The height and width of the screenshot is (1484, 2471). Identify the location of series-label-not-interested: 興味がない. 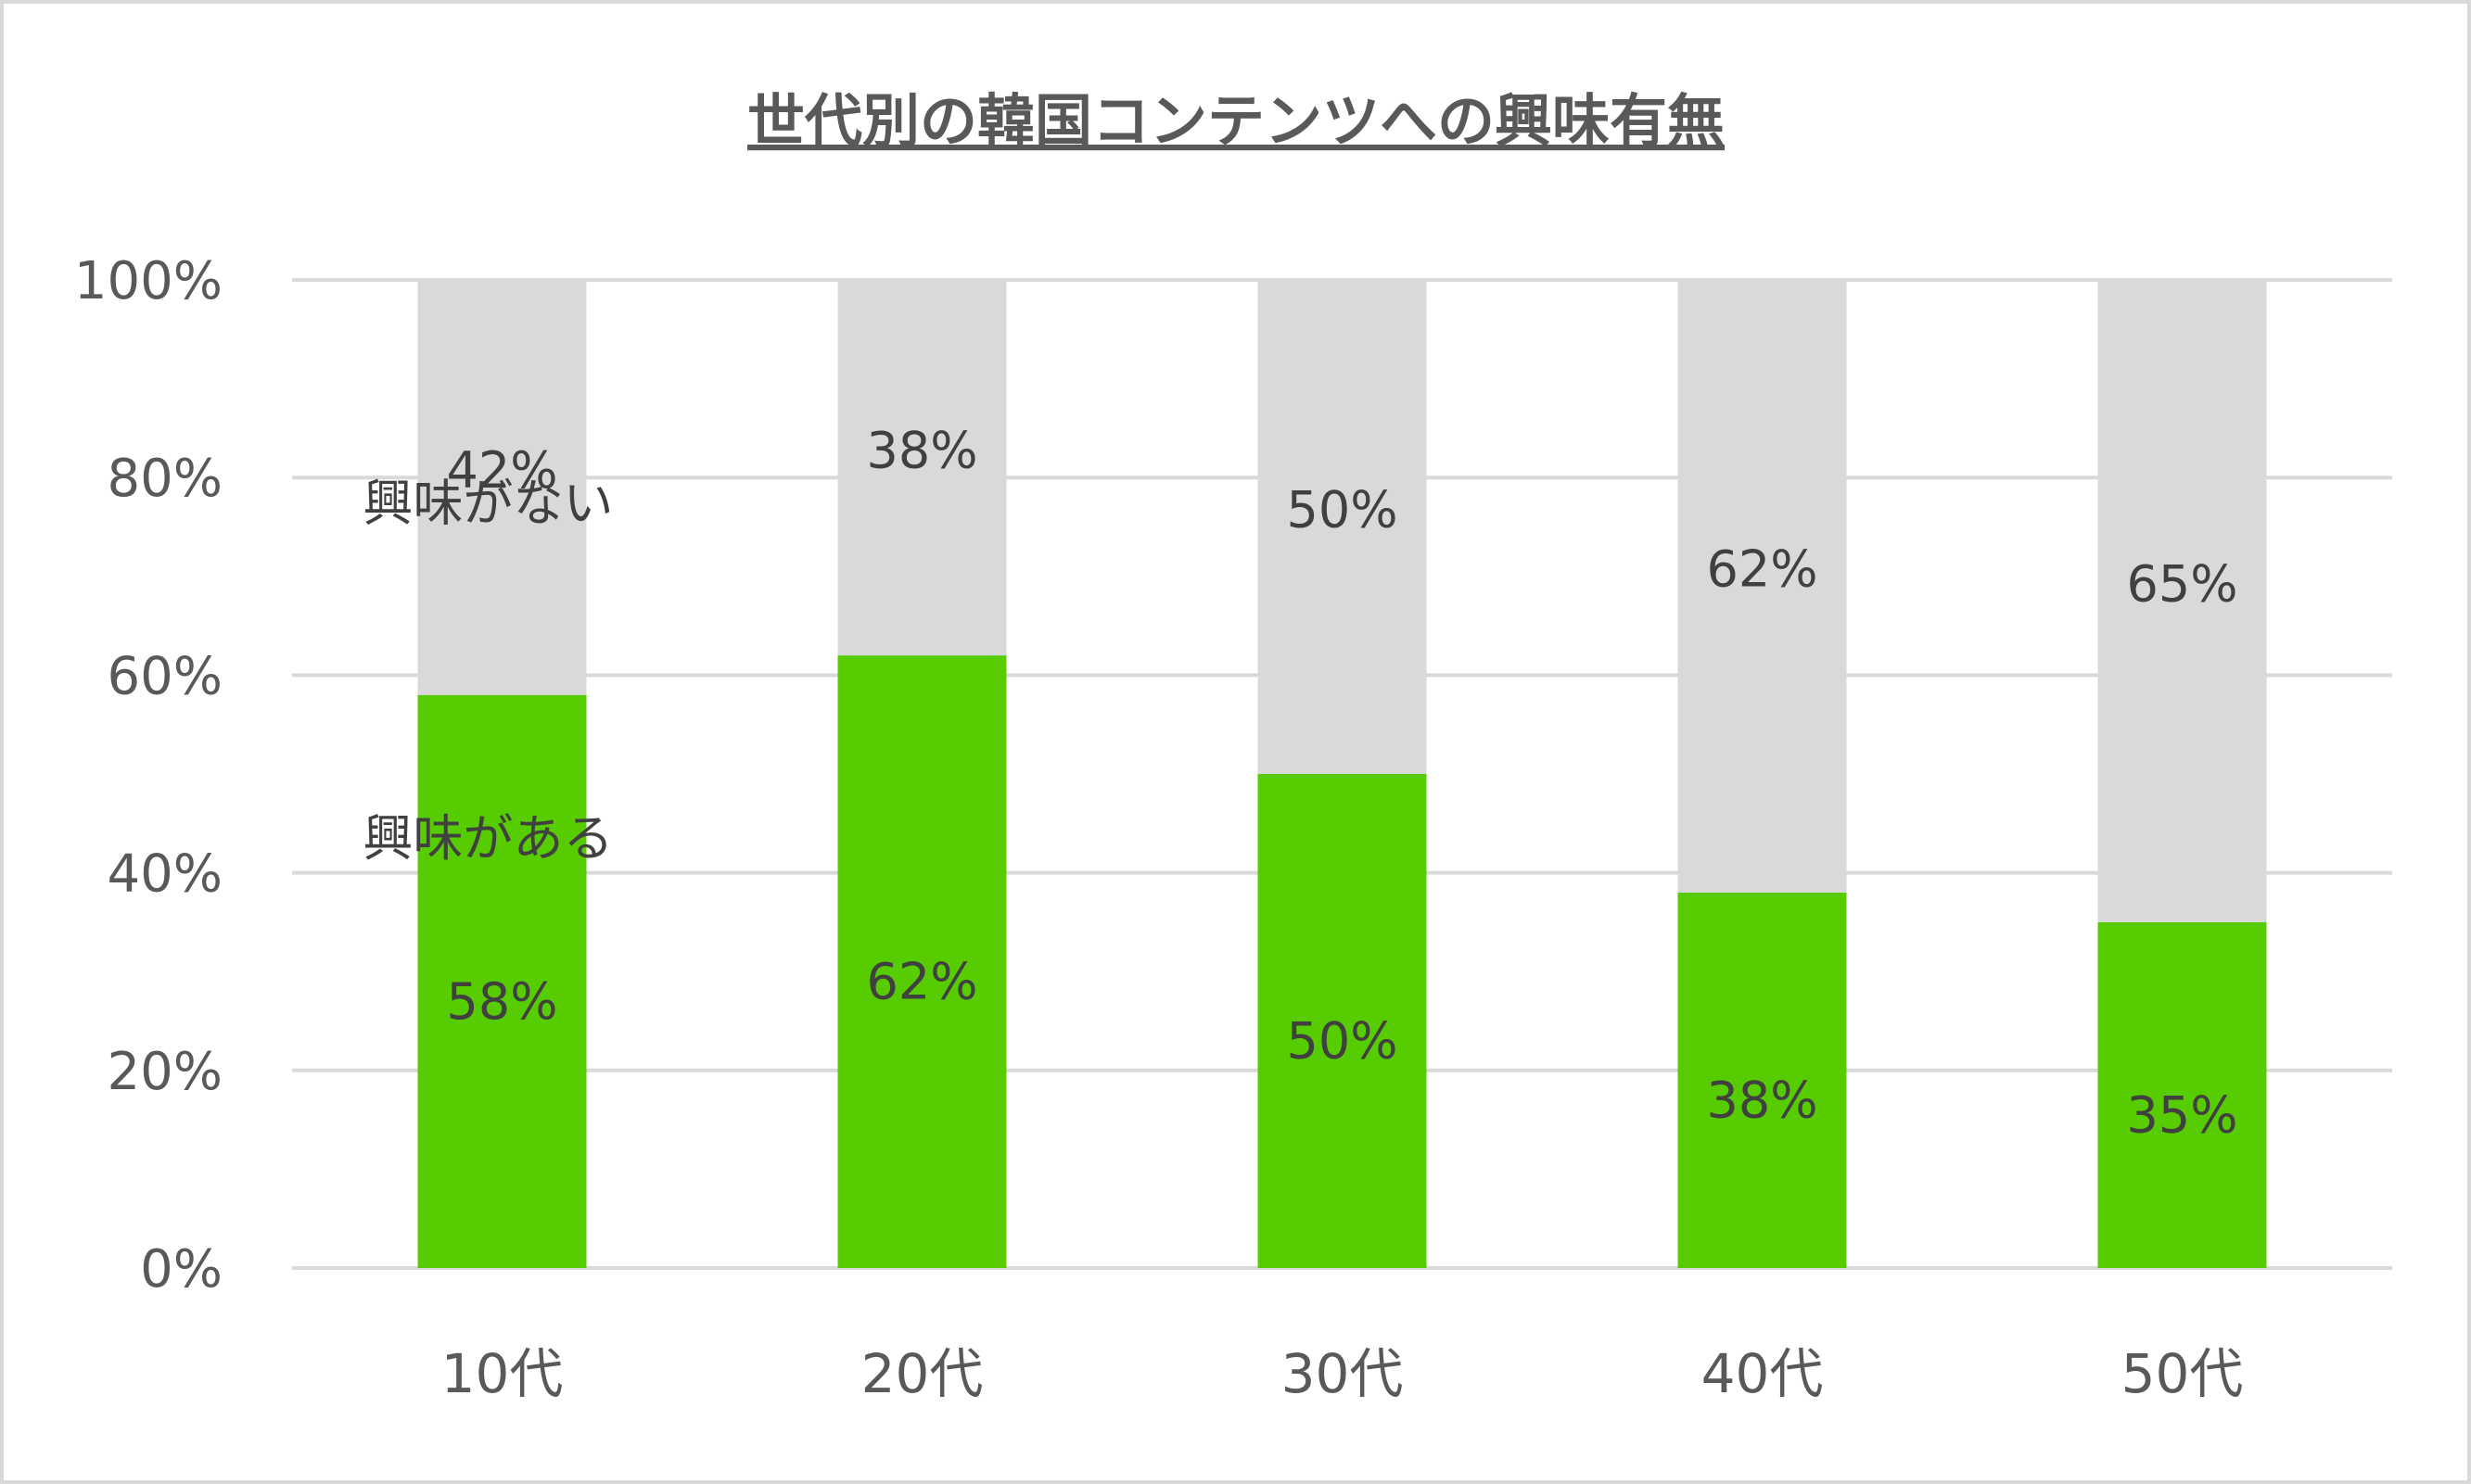
(488, 504).